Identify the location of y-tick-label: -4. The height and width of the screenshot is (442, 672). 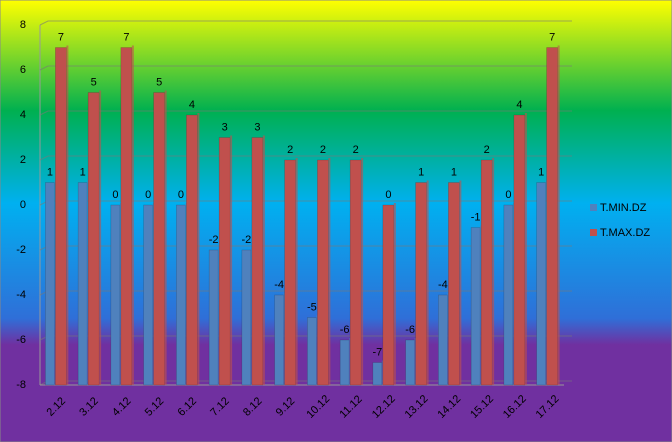
(21, 295).